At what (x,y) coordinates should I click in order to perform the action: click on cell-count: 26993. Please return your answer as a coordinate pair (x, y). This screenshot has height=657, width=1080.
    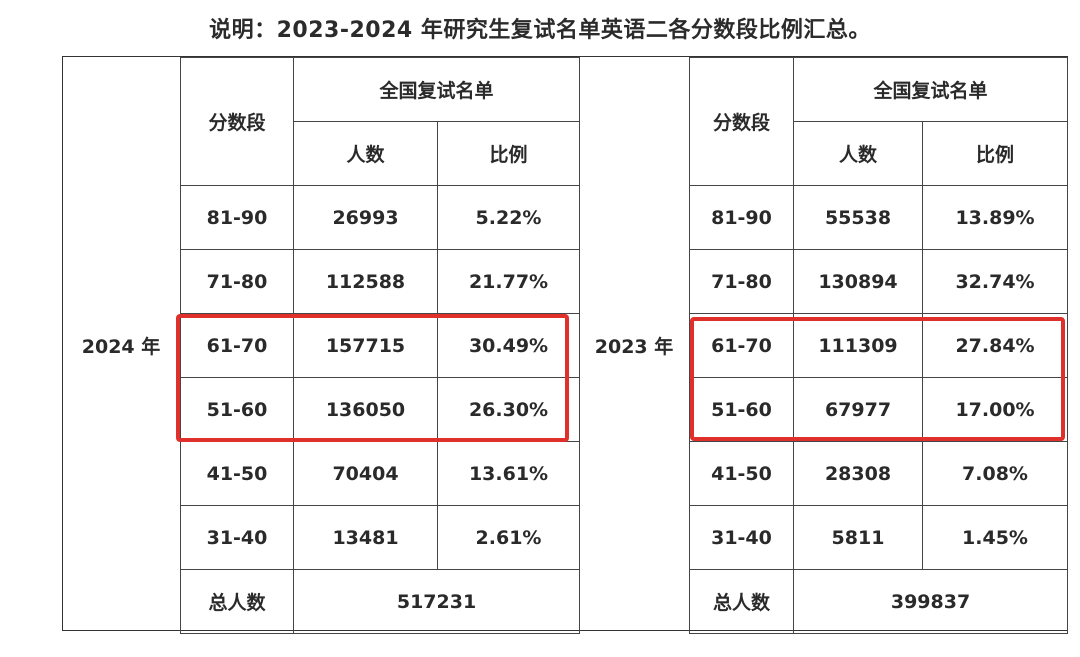
    Looking at the image, I should click on (365, 217).